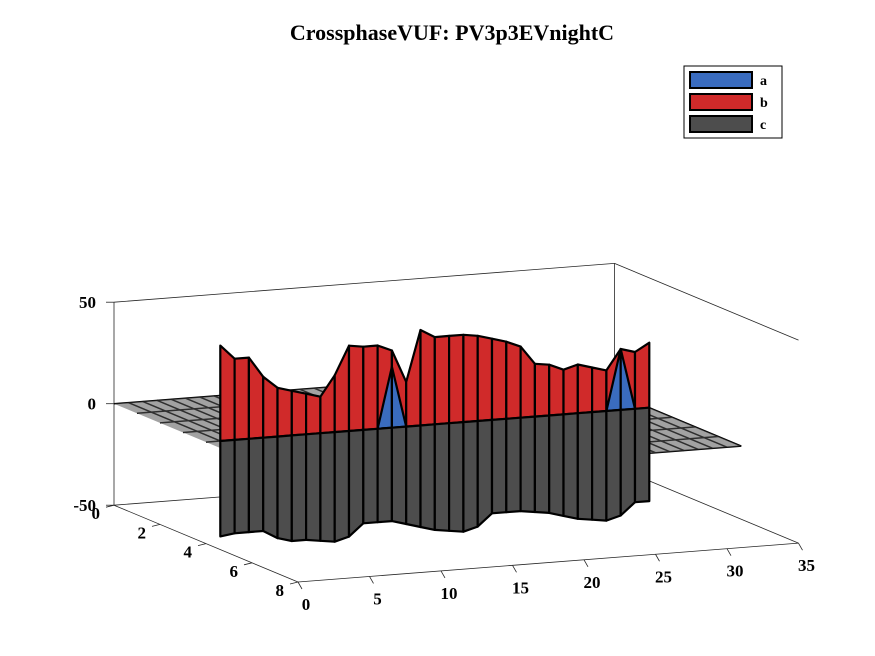 The width and height of the screenshot is (875, 656). I want to click on y-tick-label: 0, so click(96, 513).